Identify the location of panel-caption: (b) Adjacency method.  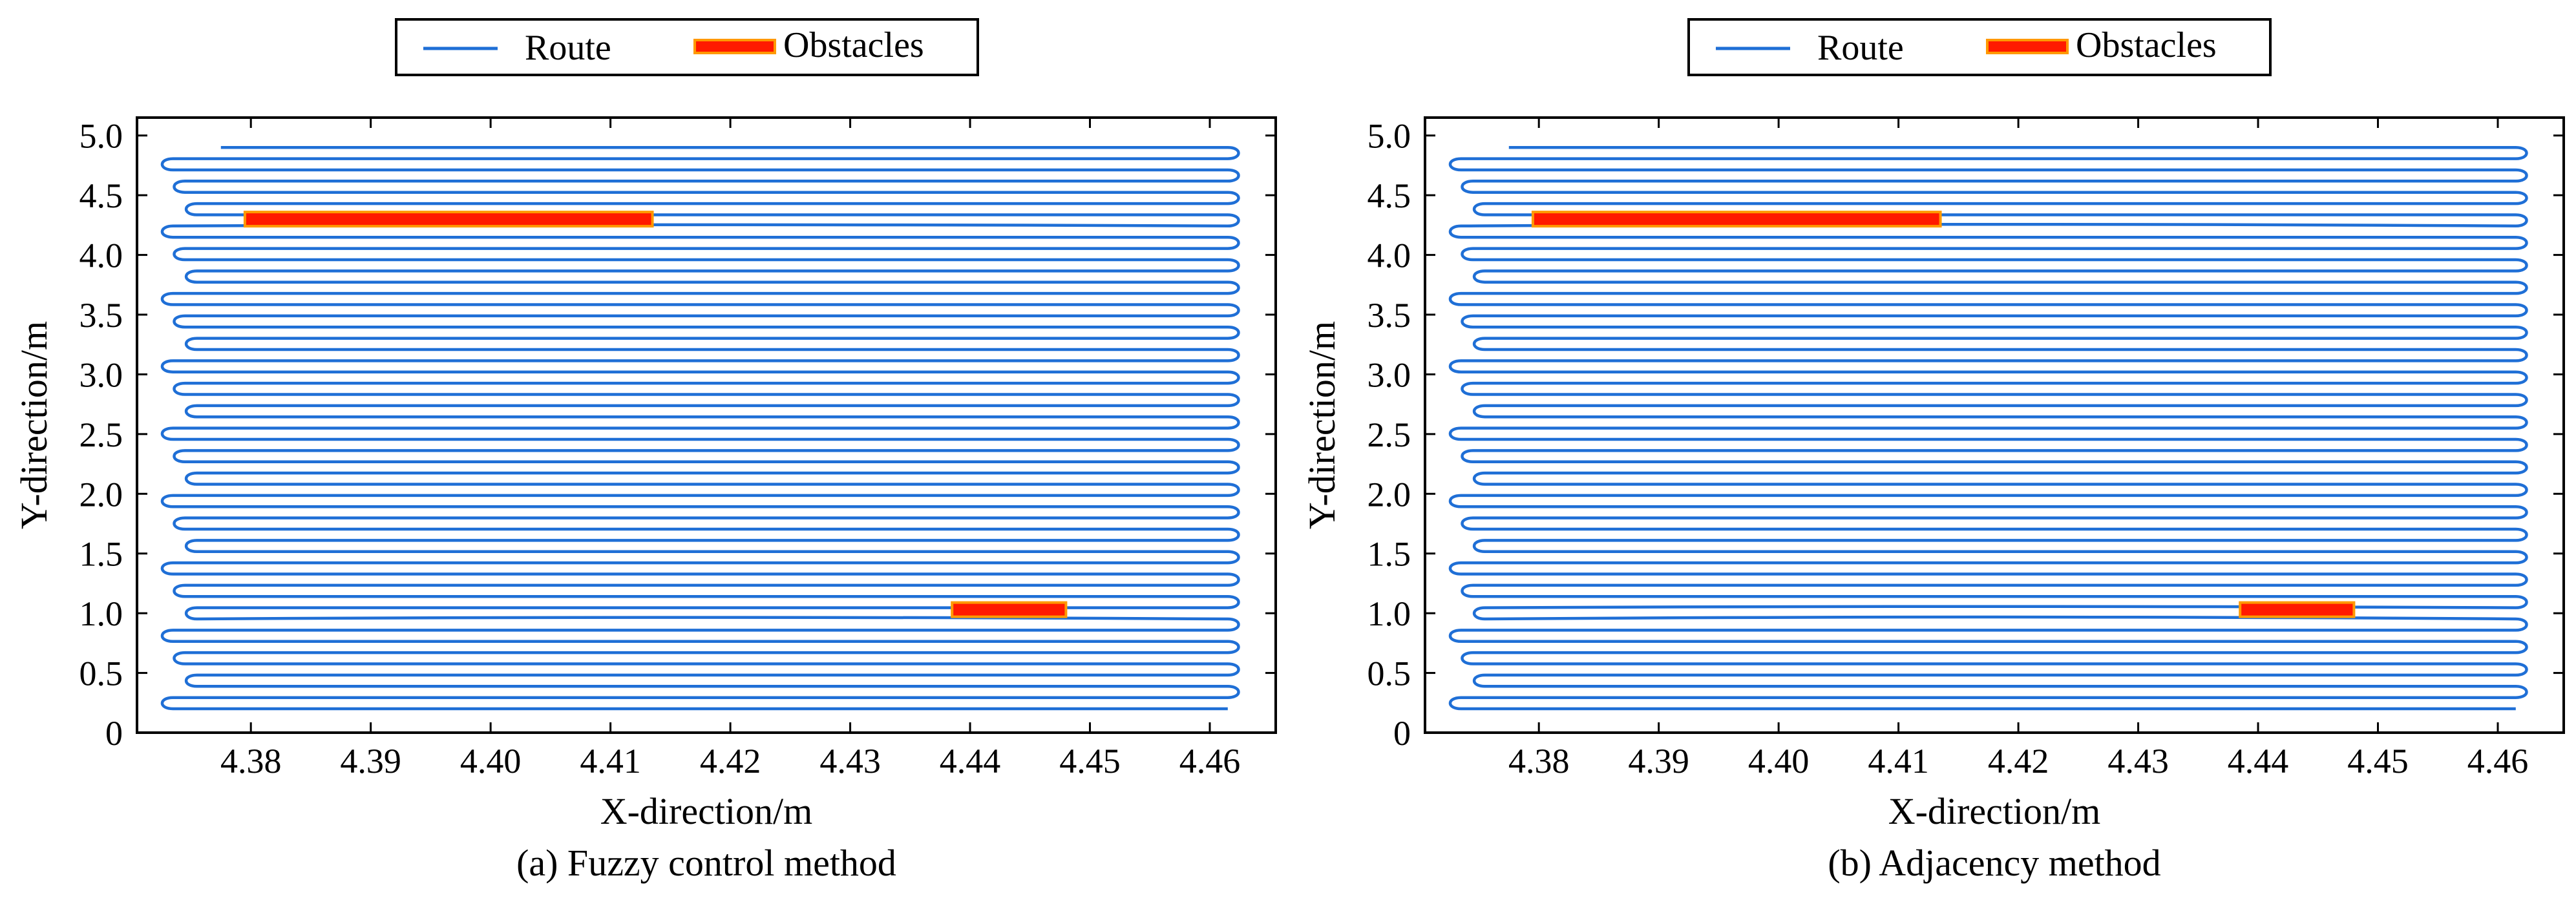
(1994, 863).